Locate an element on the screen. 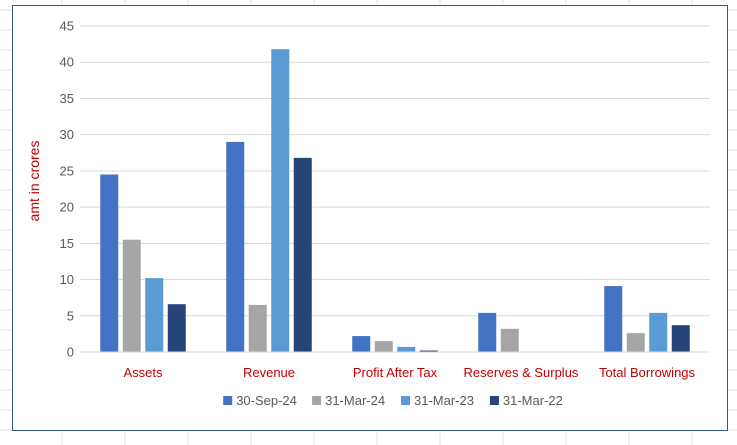 The width and height of the screenshot is (737, 445). y-tick-label: 10 is located at coordinates (67, 279).